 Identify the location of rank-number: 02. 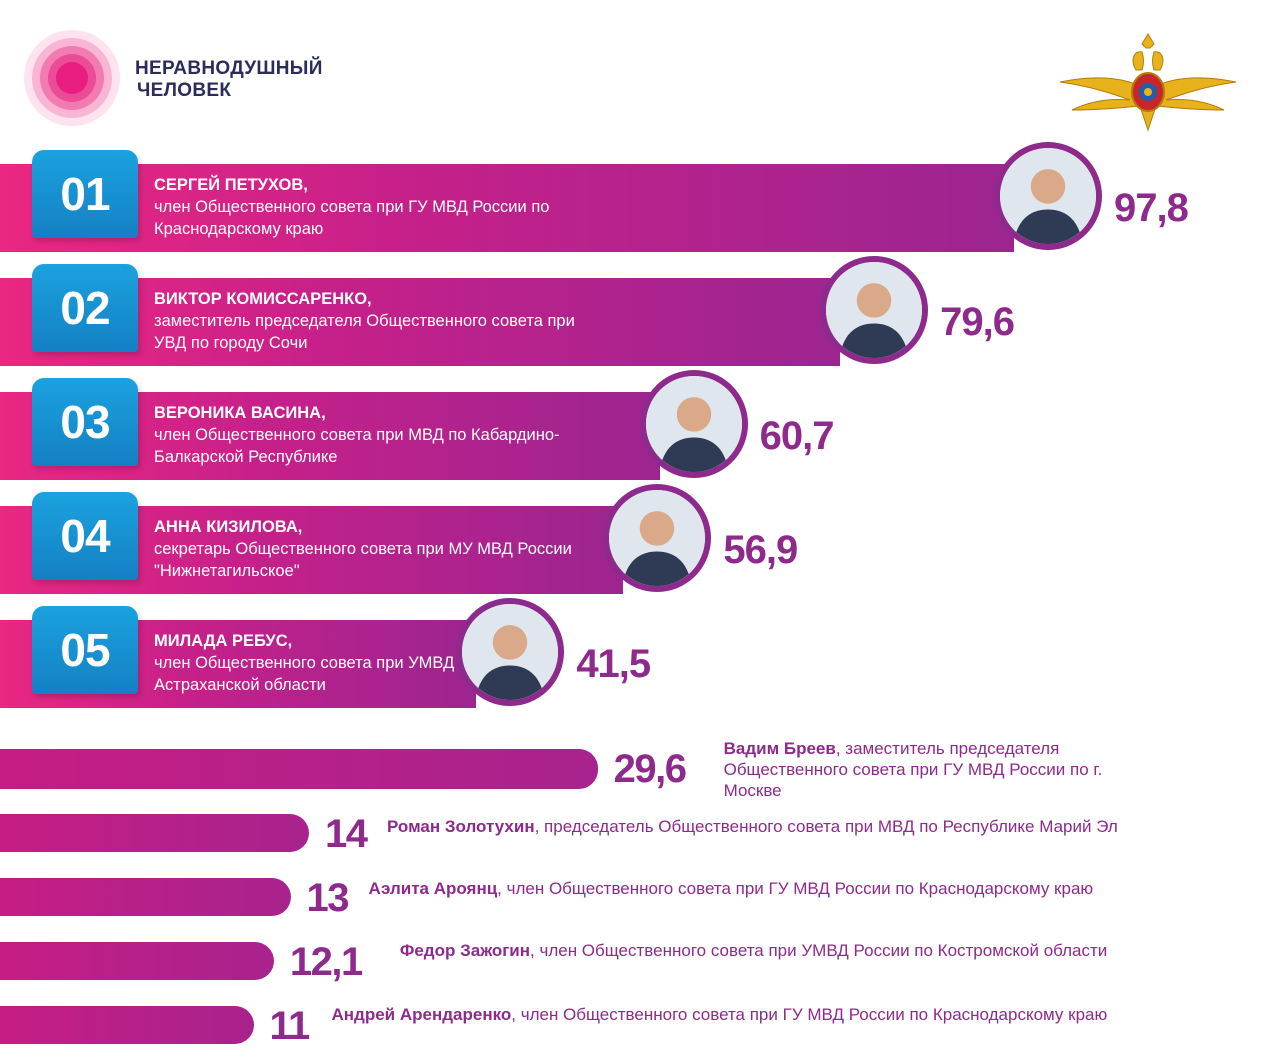
(85, 308).